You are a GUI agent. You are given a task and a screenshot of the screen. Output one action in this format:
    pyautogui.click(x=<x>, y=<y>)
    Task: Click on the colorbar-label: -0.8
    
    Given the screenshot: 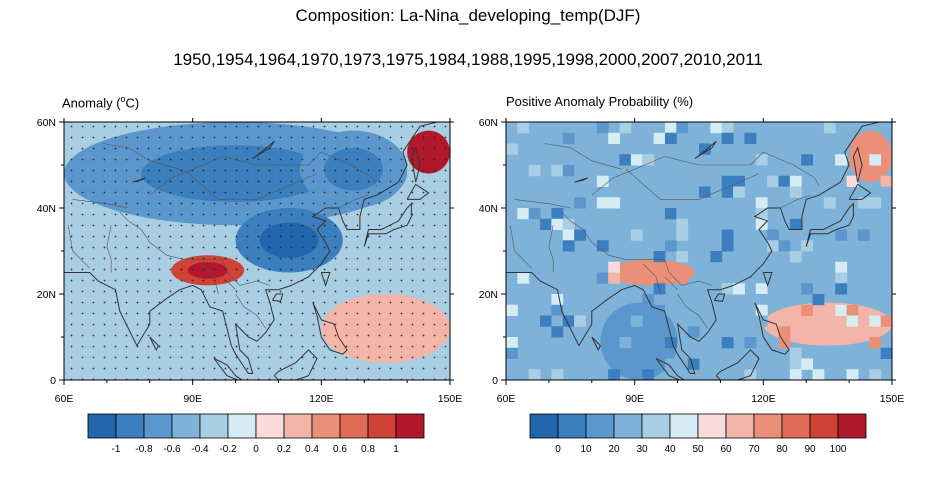 What is the action you would take?
    pyautogui.click(x=144, y=449)
    